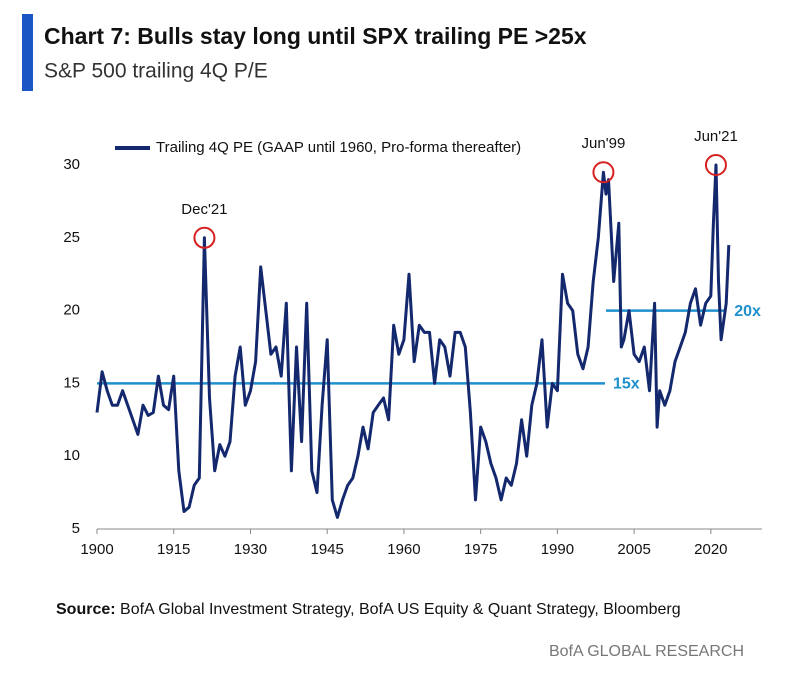 The width and height of the screenshot is (800, 683). I want to click on x-tick-label: 1990, so click(557, 549).